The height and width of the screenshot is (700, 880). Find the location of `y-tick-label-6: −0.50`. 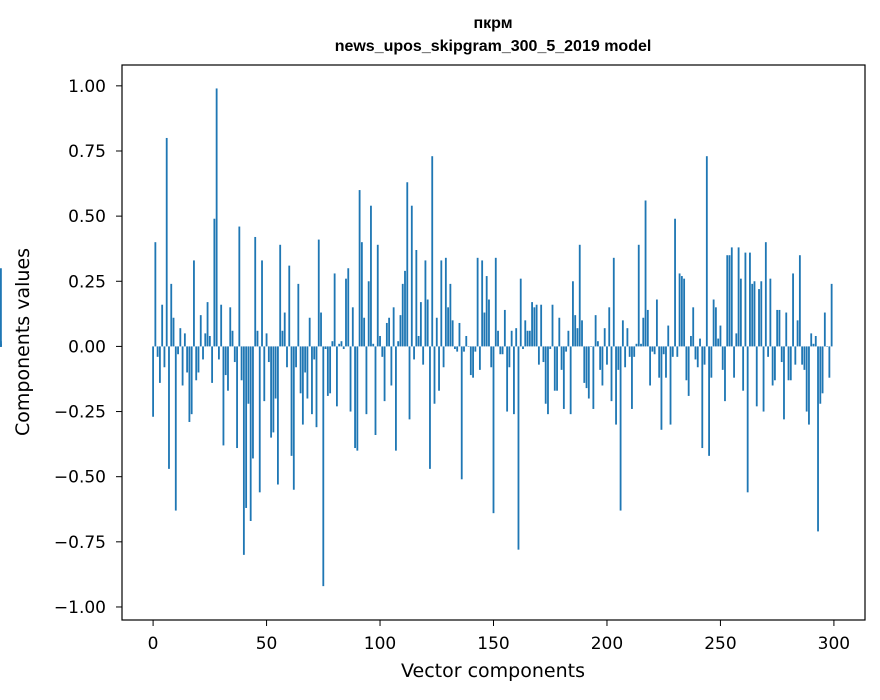

y-tick-label-6: −0.50 is located at coordinates (80, 478).